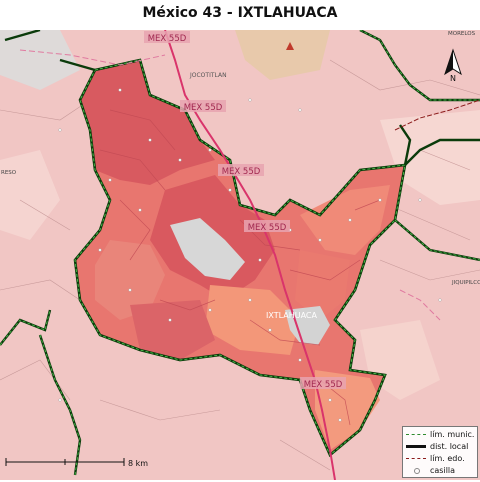  Describe the element at coordinates (453, 78) in the screenshot. I see `north-arrow-label: N` at that location.